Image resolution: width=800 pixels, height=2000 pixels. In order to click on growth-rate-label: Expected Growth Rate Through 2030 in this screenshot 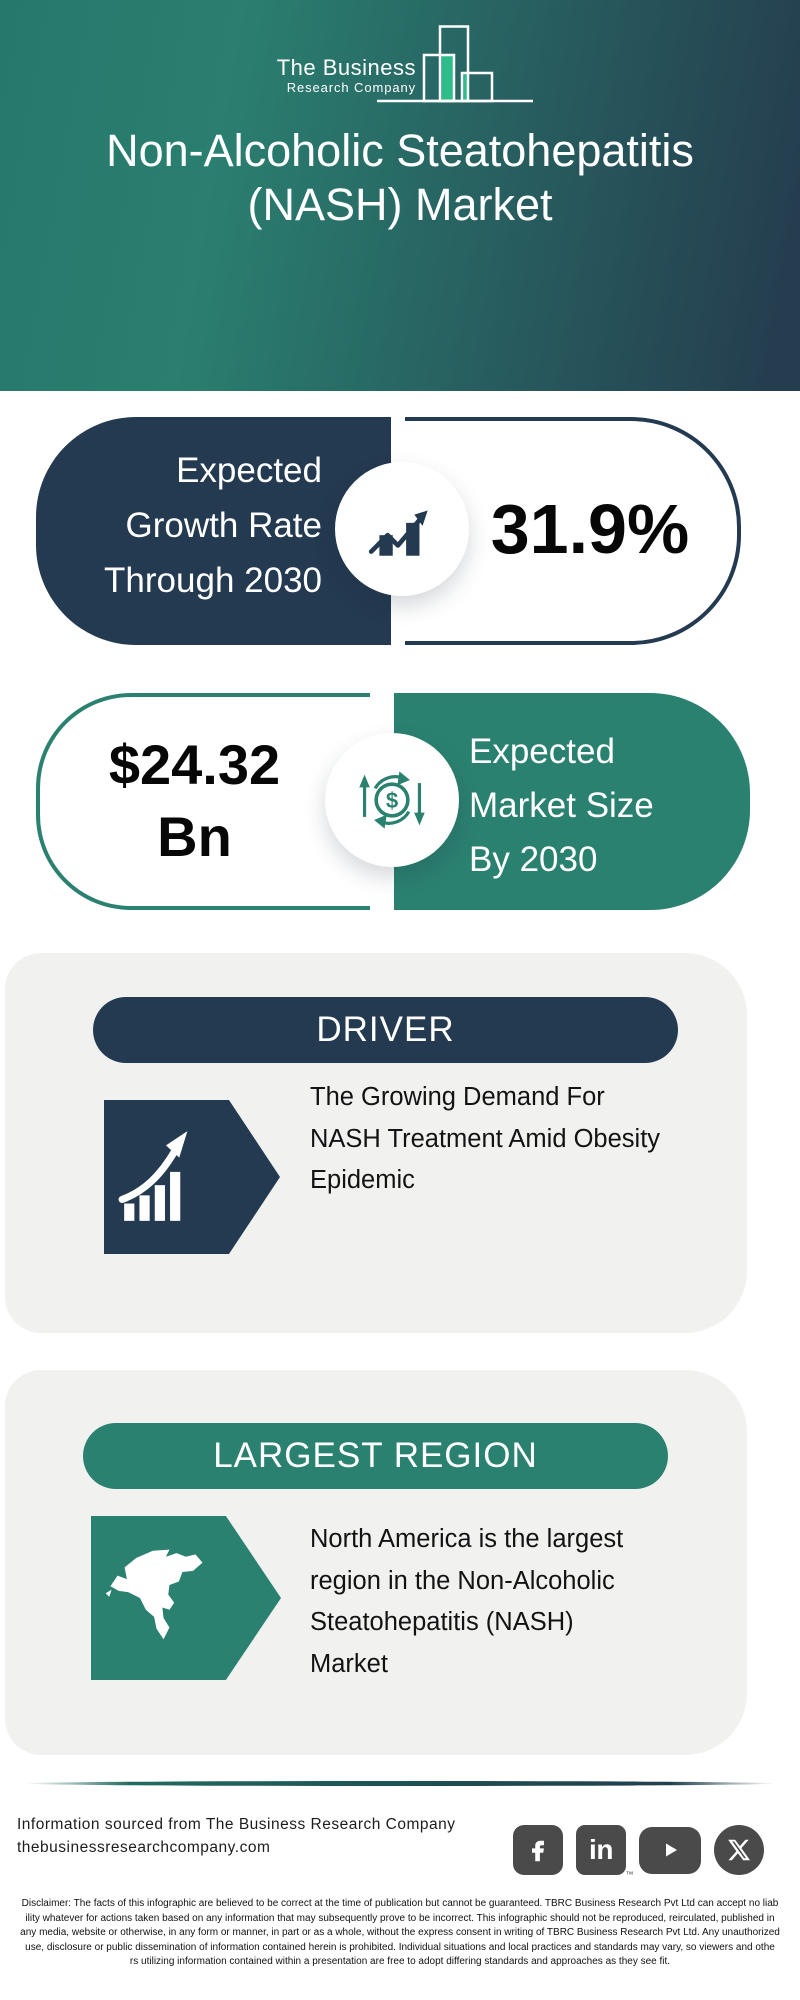, I will do `click(191, 525)`.